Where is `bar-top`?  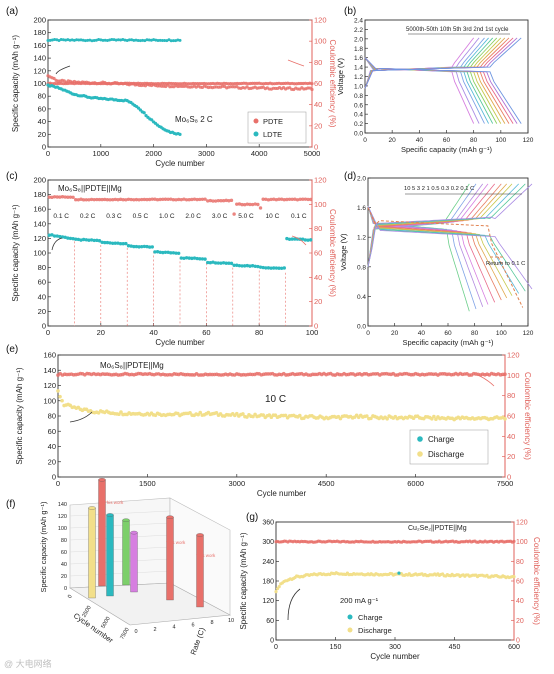 bar-top is located at coordinates (126, 520).